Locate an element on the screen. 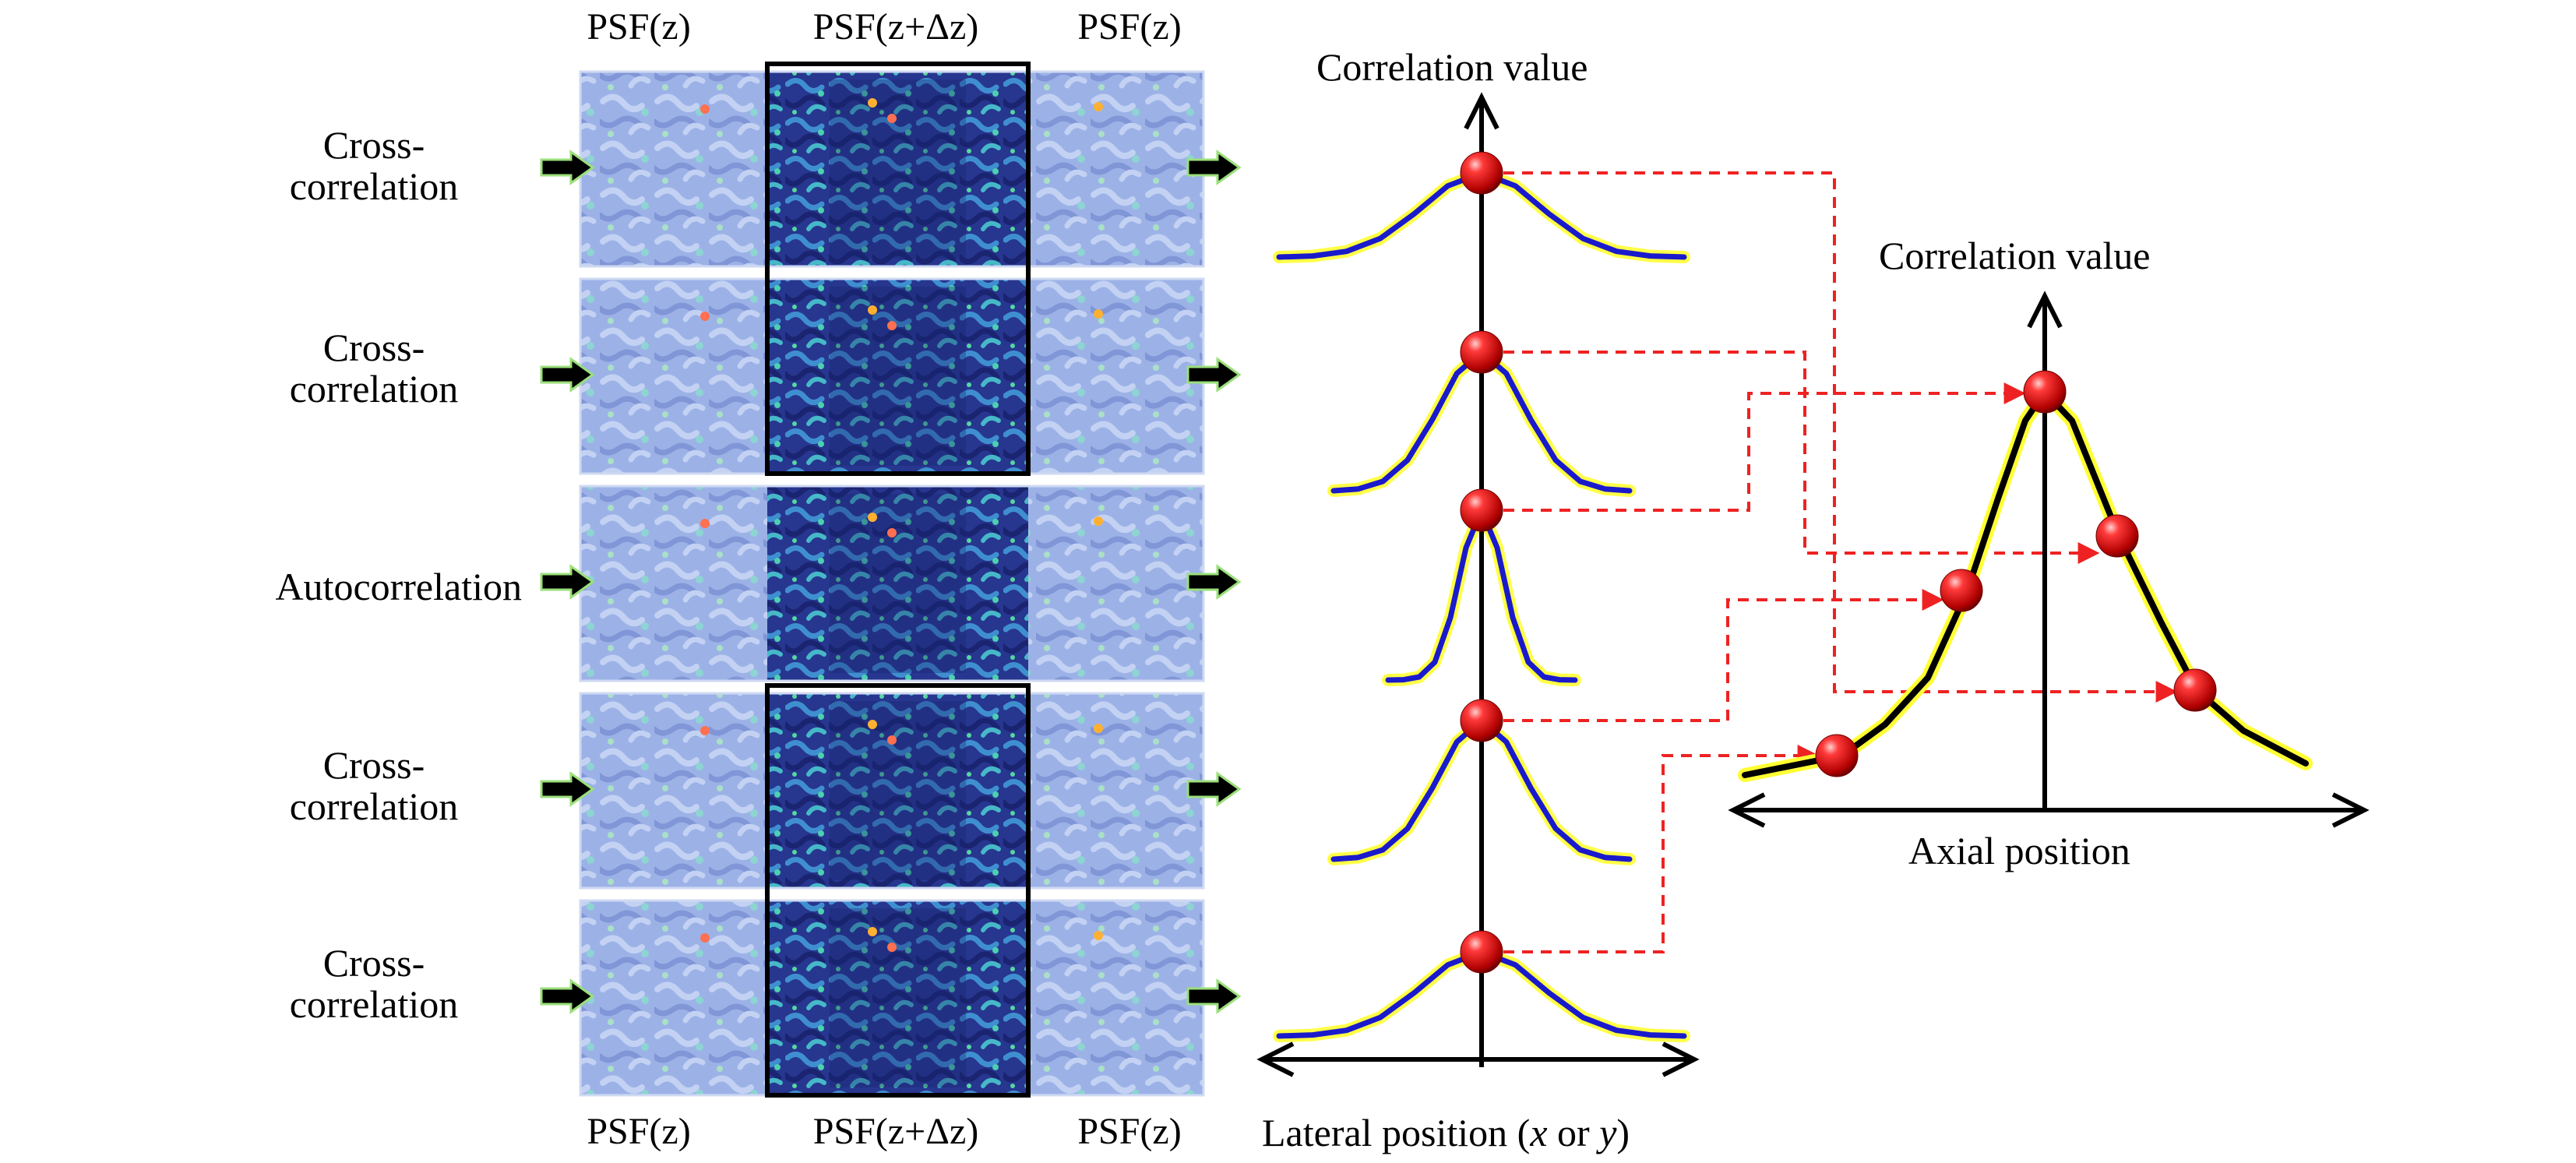 The height and width of the screenshot is (1163, 2576). row-label-2-line1: Cross- is located at coordinates (373, 348).